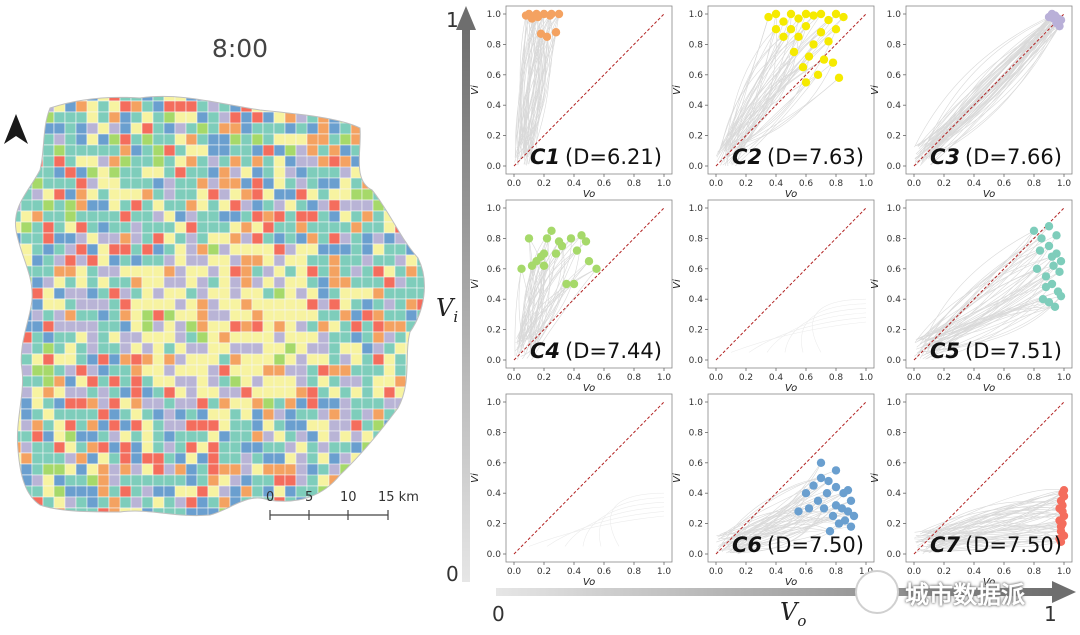  I want to click on vo-axis-arrow, so click(786, 592).